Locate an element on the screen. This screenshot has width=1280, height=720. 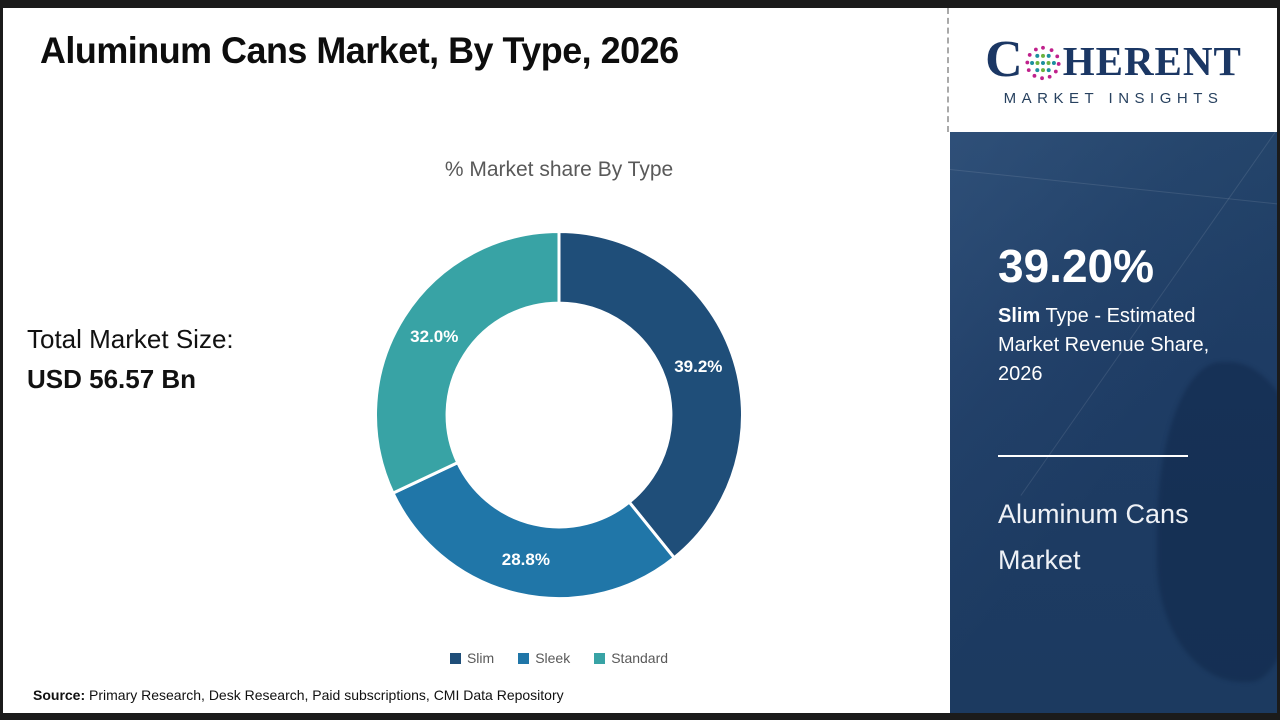
donut-chart: 39.2% 28.8% 32.0% is located at coordinates (559, 415).